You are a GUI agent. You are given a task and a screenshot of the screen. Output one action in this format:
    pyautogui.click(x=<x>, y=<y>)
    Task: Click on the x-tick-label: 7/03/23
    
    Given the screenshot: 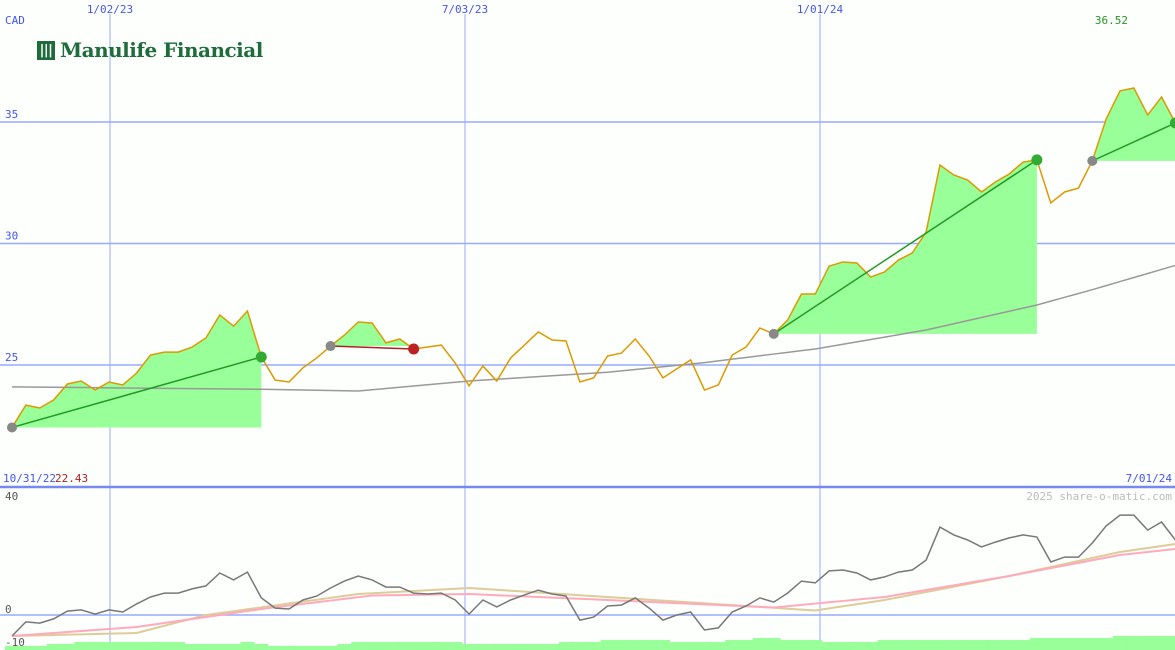 What is the action you would take?
    pyautogui.click(x=465, y=9)
    